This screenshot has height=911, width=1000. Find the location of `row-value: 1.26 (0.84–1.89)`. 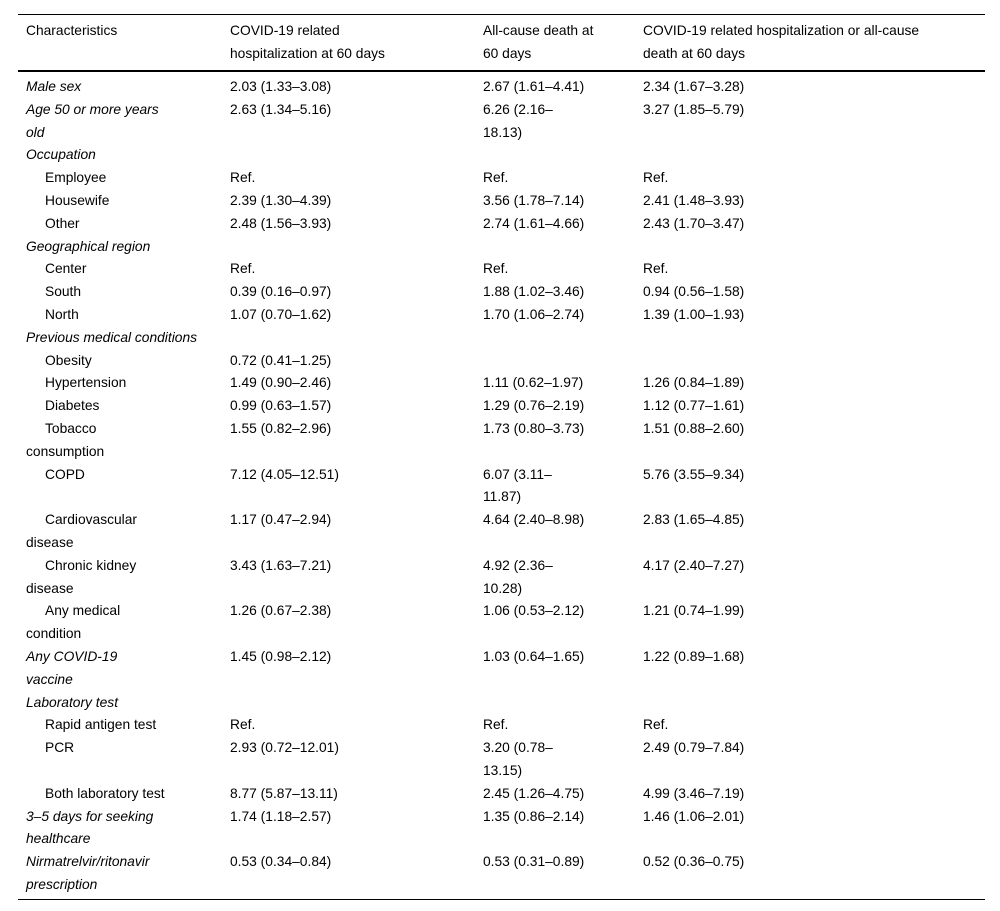

row-value: 1.26 (0.84–1.89) is located at coordinates (694, 383).